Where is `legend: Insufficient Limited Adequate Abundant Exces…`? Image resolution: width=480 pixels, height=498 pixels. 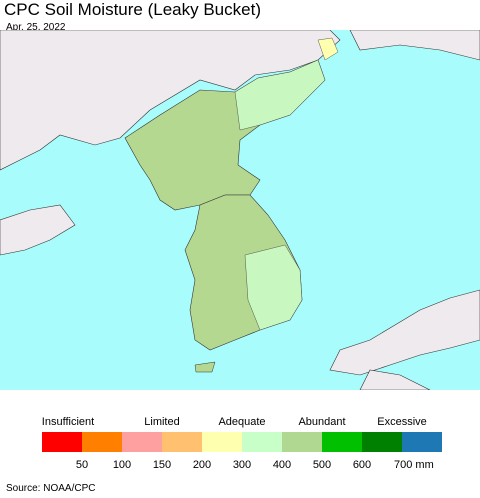
legend: Insufficient Limited Adequate Abundant Exces… is located at coordinates (242, 443).